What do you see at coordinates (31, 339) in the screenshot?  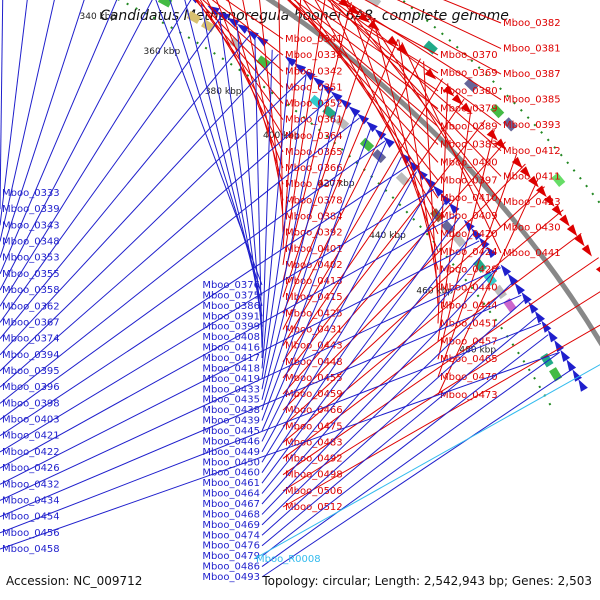 I see `gene-label: Mboo_0374` at bounding box center [31, 339].